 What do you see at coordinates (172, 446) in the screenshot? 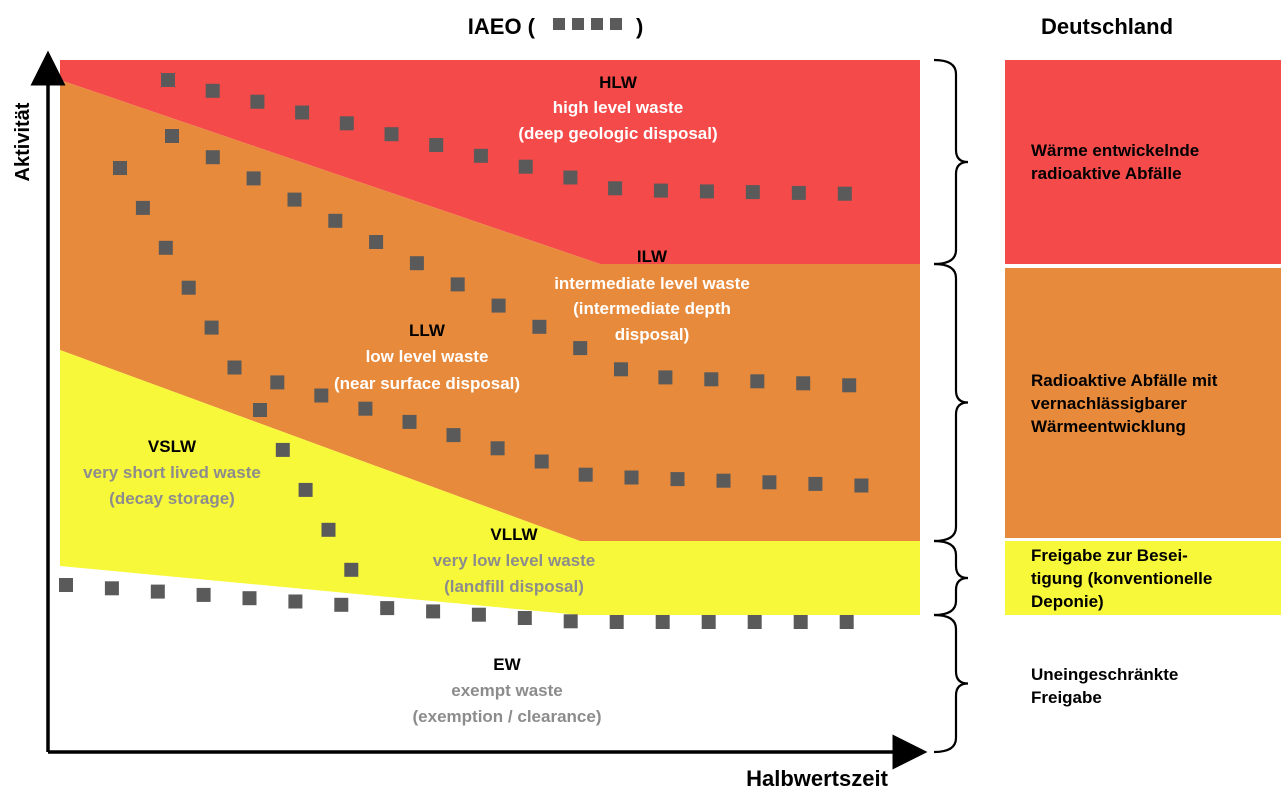
I see `vslw-abbr: VSLW` at bounding box center [172, 446].